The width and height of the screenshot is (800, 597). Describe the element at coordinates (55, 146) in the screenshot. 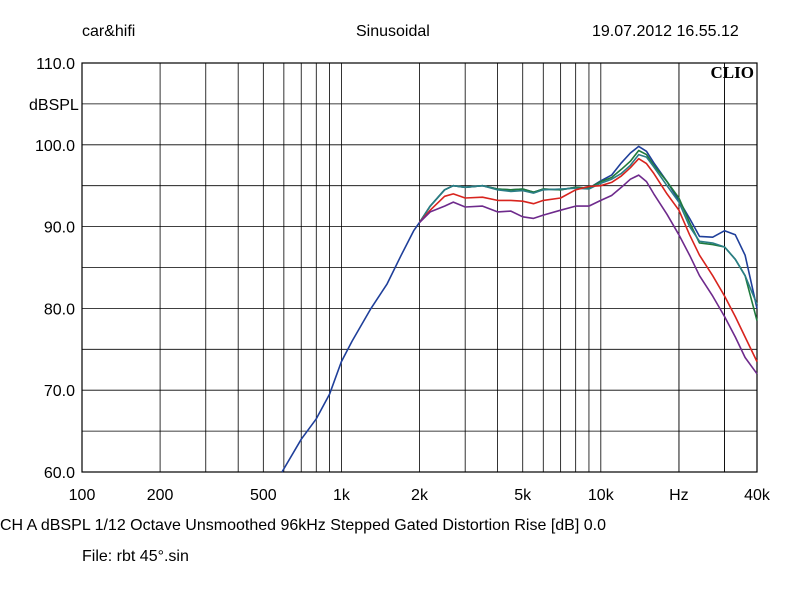

I see `y-tick-label: 100.0` at that location.